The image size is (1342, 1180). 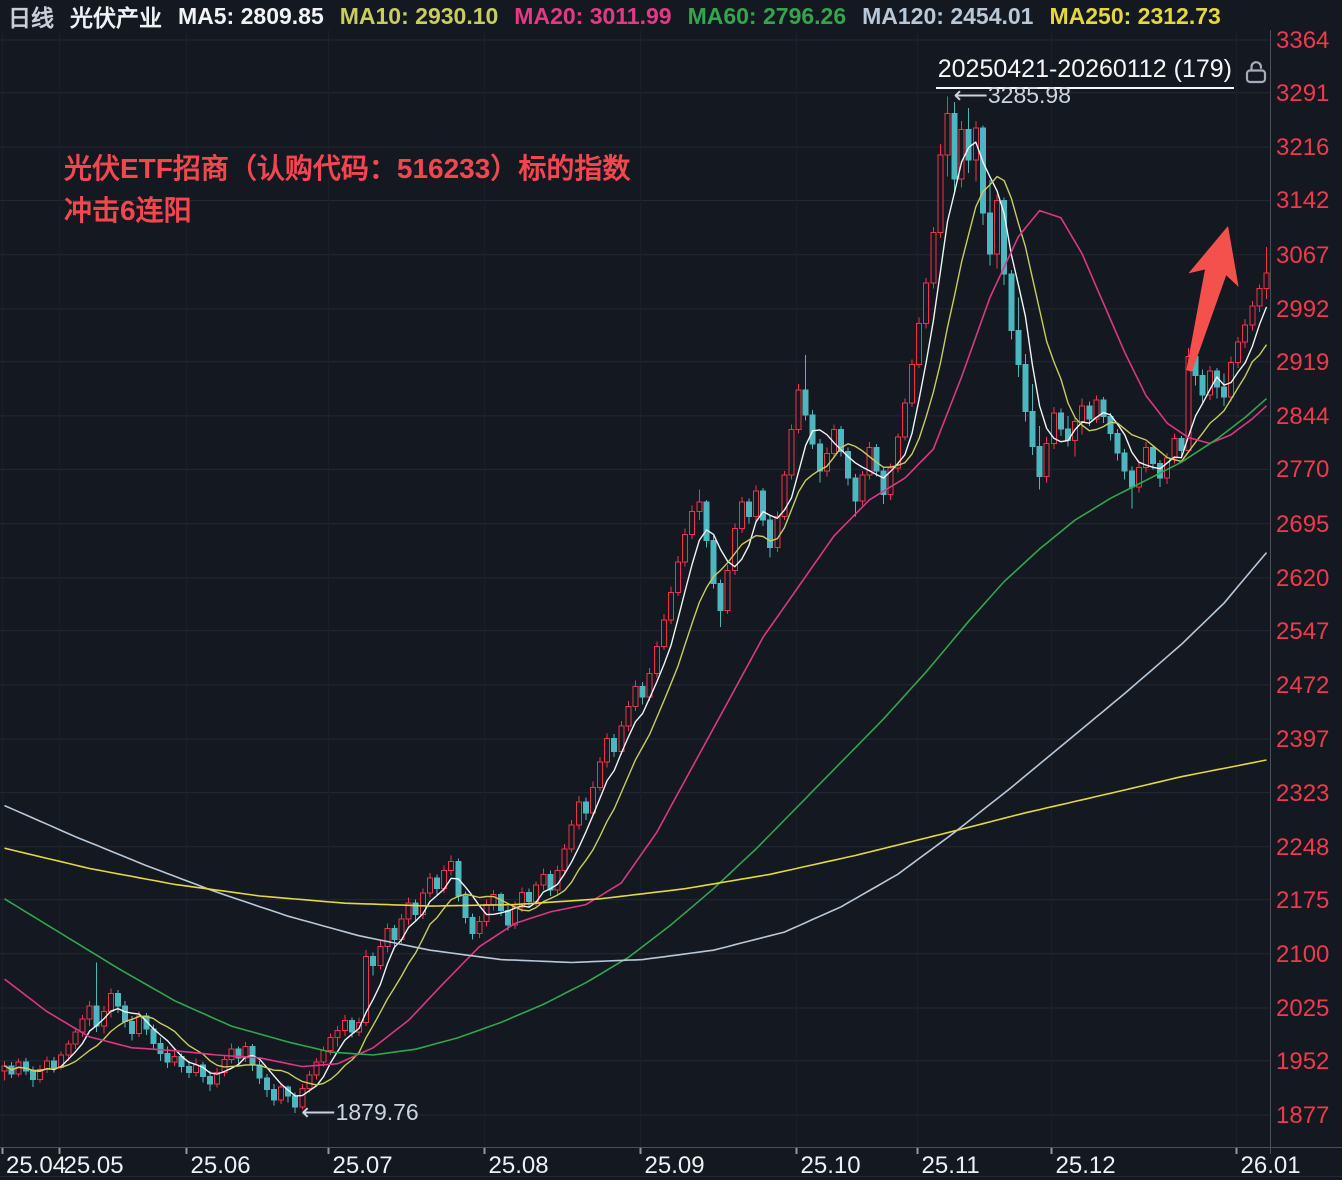 What do you see at coordinates (1085, 1165) in the screenshot?
I see `month-label: 25.12` at bounding box center [1085, 1165].